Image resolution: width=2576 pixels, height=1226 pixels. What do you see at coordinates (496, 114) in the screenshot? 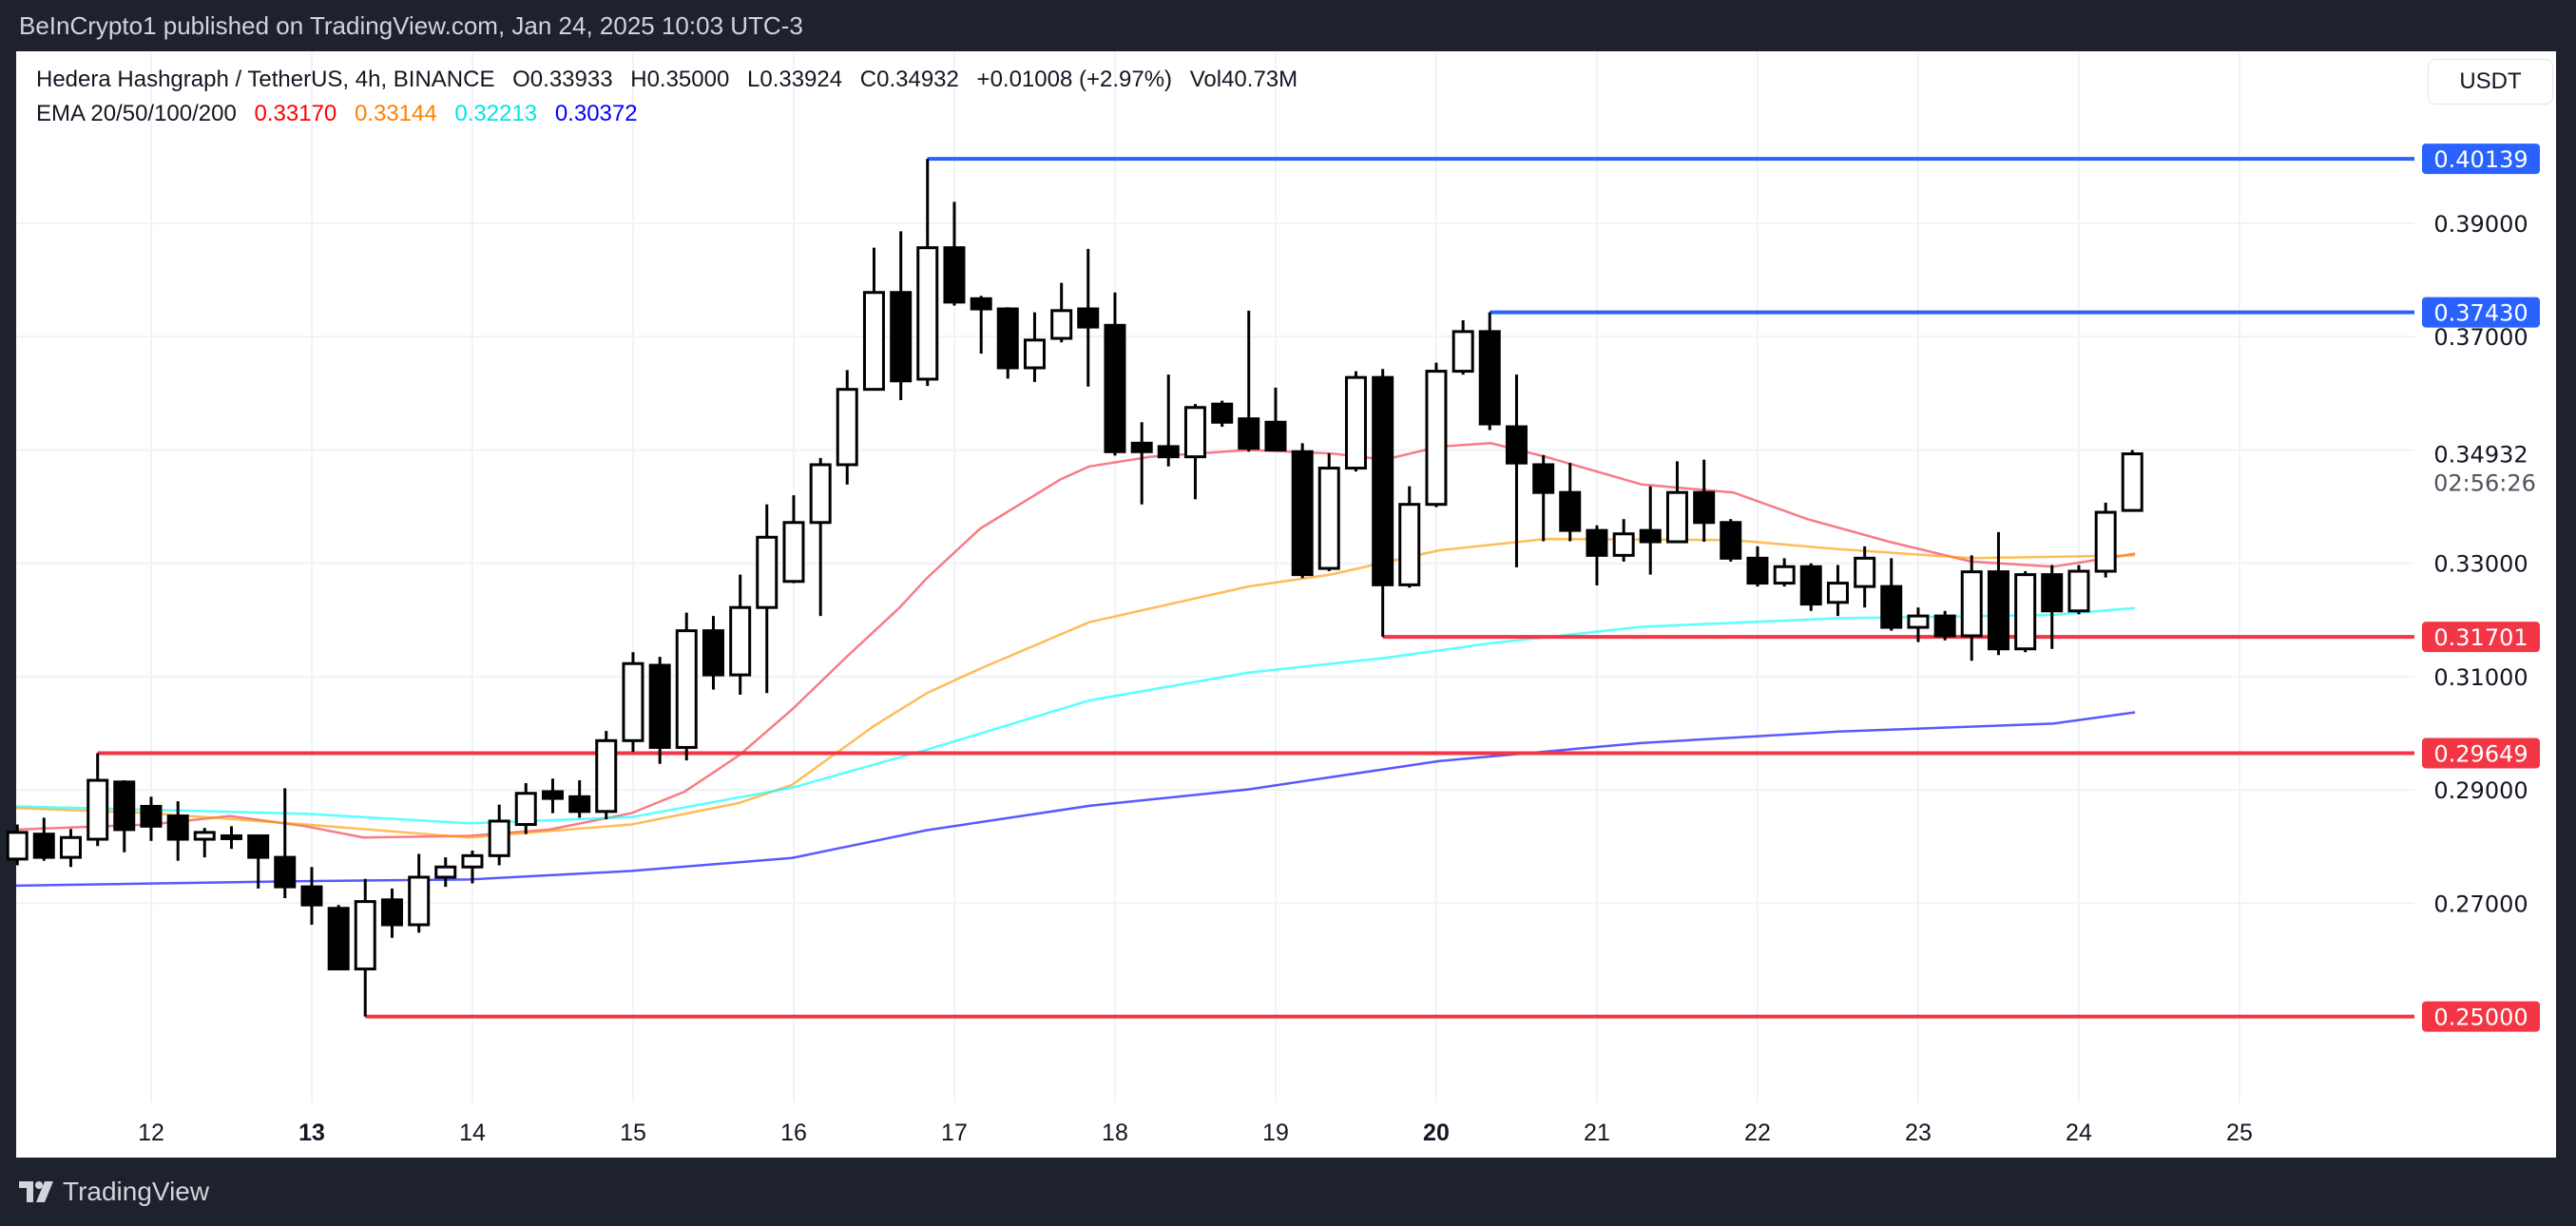
I see `ema100-value: 0.32213` at bounding box center [496, 114].